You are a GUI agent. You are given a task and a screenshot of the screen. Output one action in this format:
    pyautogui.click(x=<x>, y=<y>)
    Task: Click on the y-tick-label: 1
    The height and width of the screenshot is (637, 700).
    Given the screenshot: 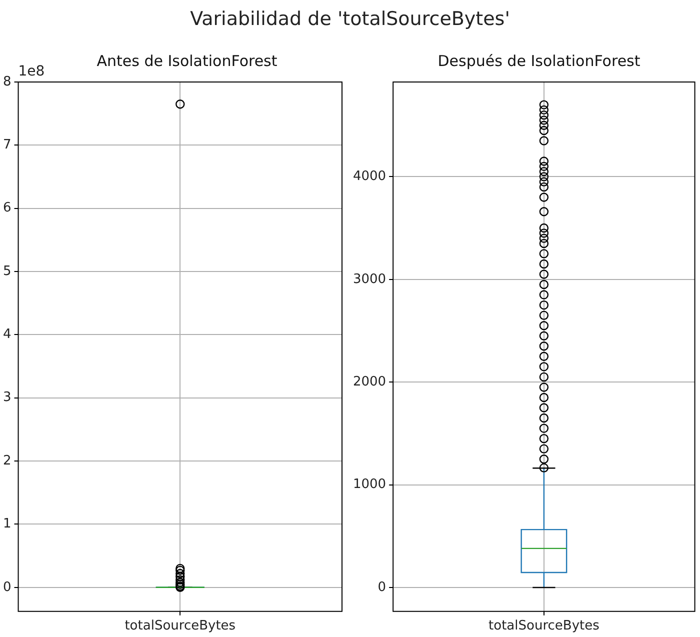 What is the action you would take?
    pyautogui.click(x=7, y=524)
    